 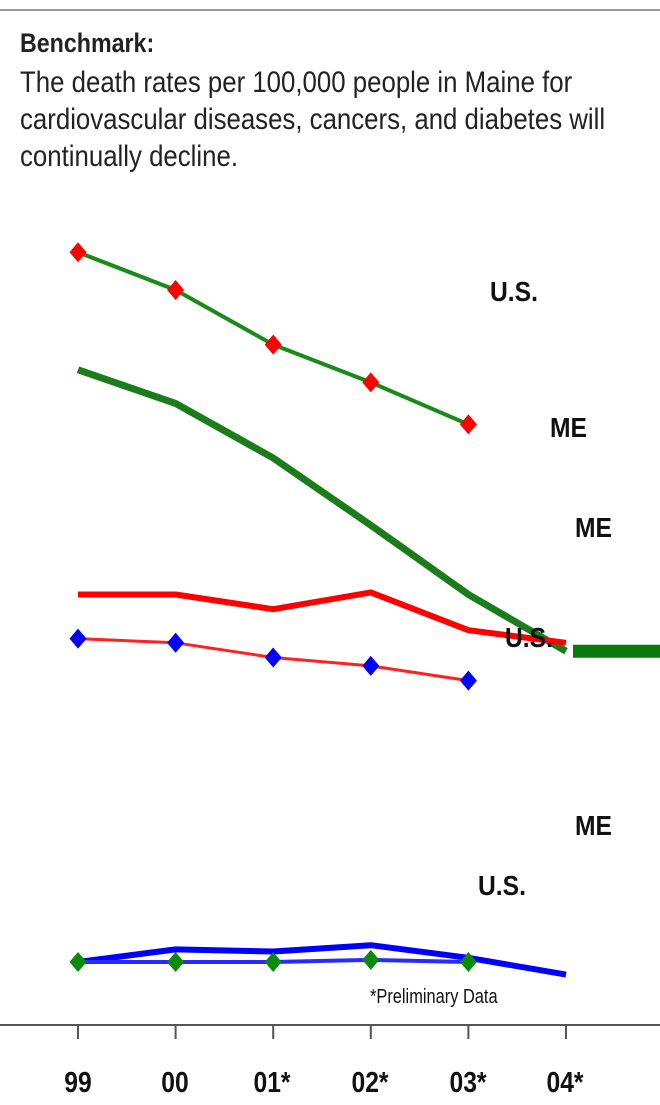 What do you see at coordinates (322, 960) in the screenshot?
I see `series-line-diabetes-me` at bounding box center [322, 960].